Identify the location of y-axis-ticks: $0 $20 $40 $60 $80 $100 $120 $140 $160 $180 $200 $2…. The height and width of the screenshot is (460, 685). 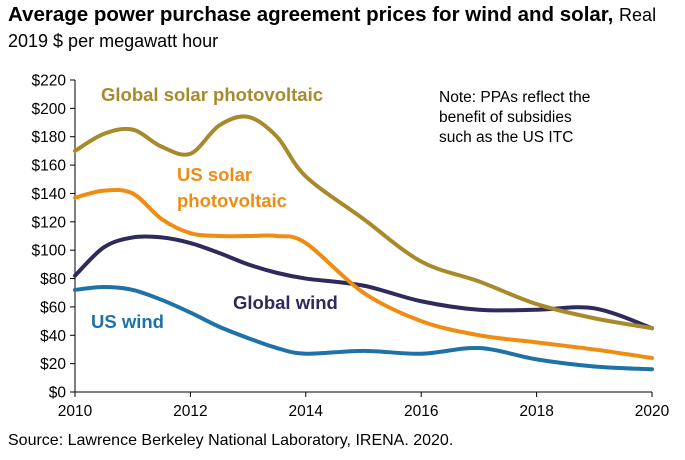
(53, 237).